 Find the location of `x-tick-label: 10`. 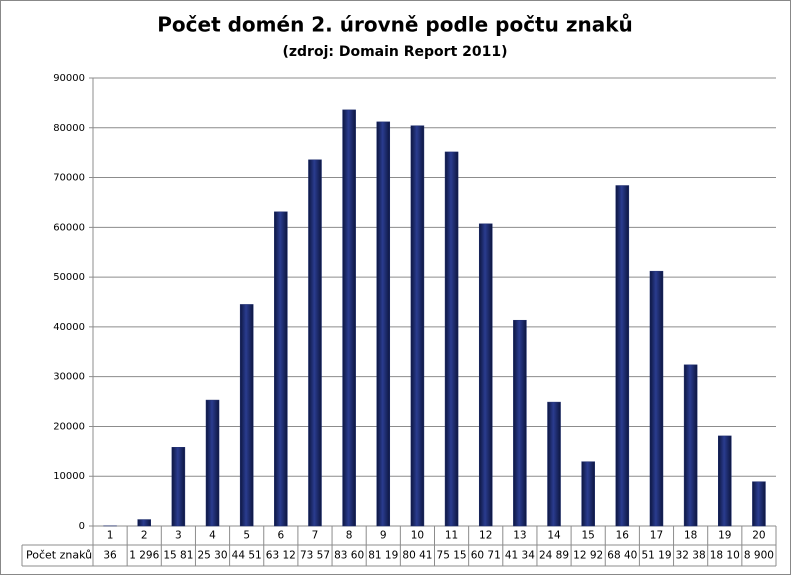

x-tick-label: 10 is located at coordinates (417, 536).